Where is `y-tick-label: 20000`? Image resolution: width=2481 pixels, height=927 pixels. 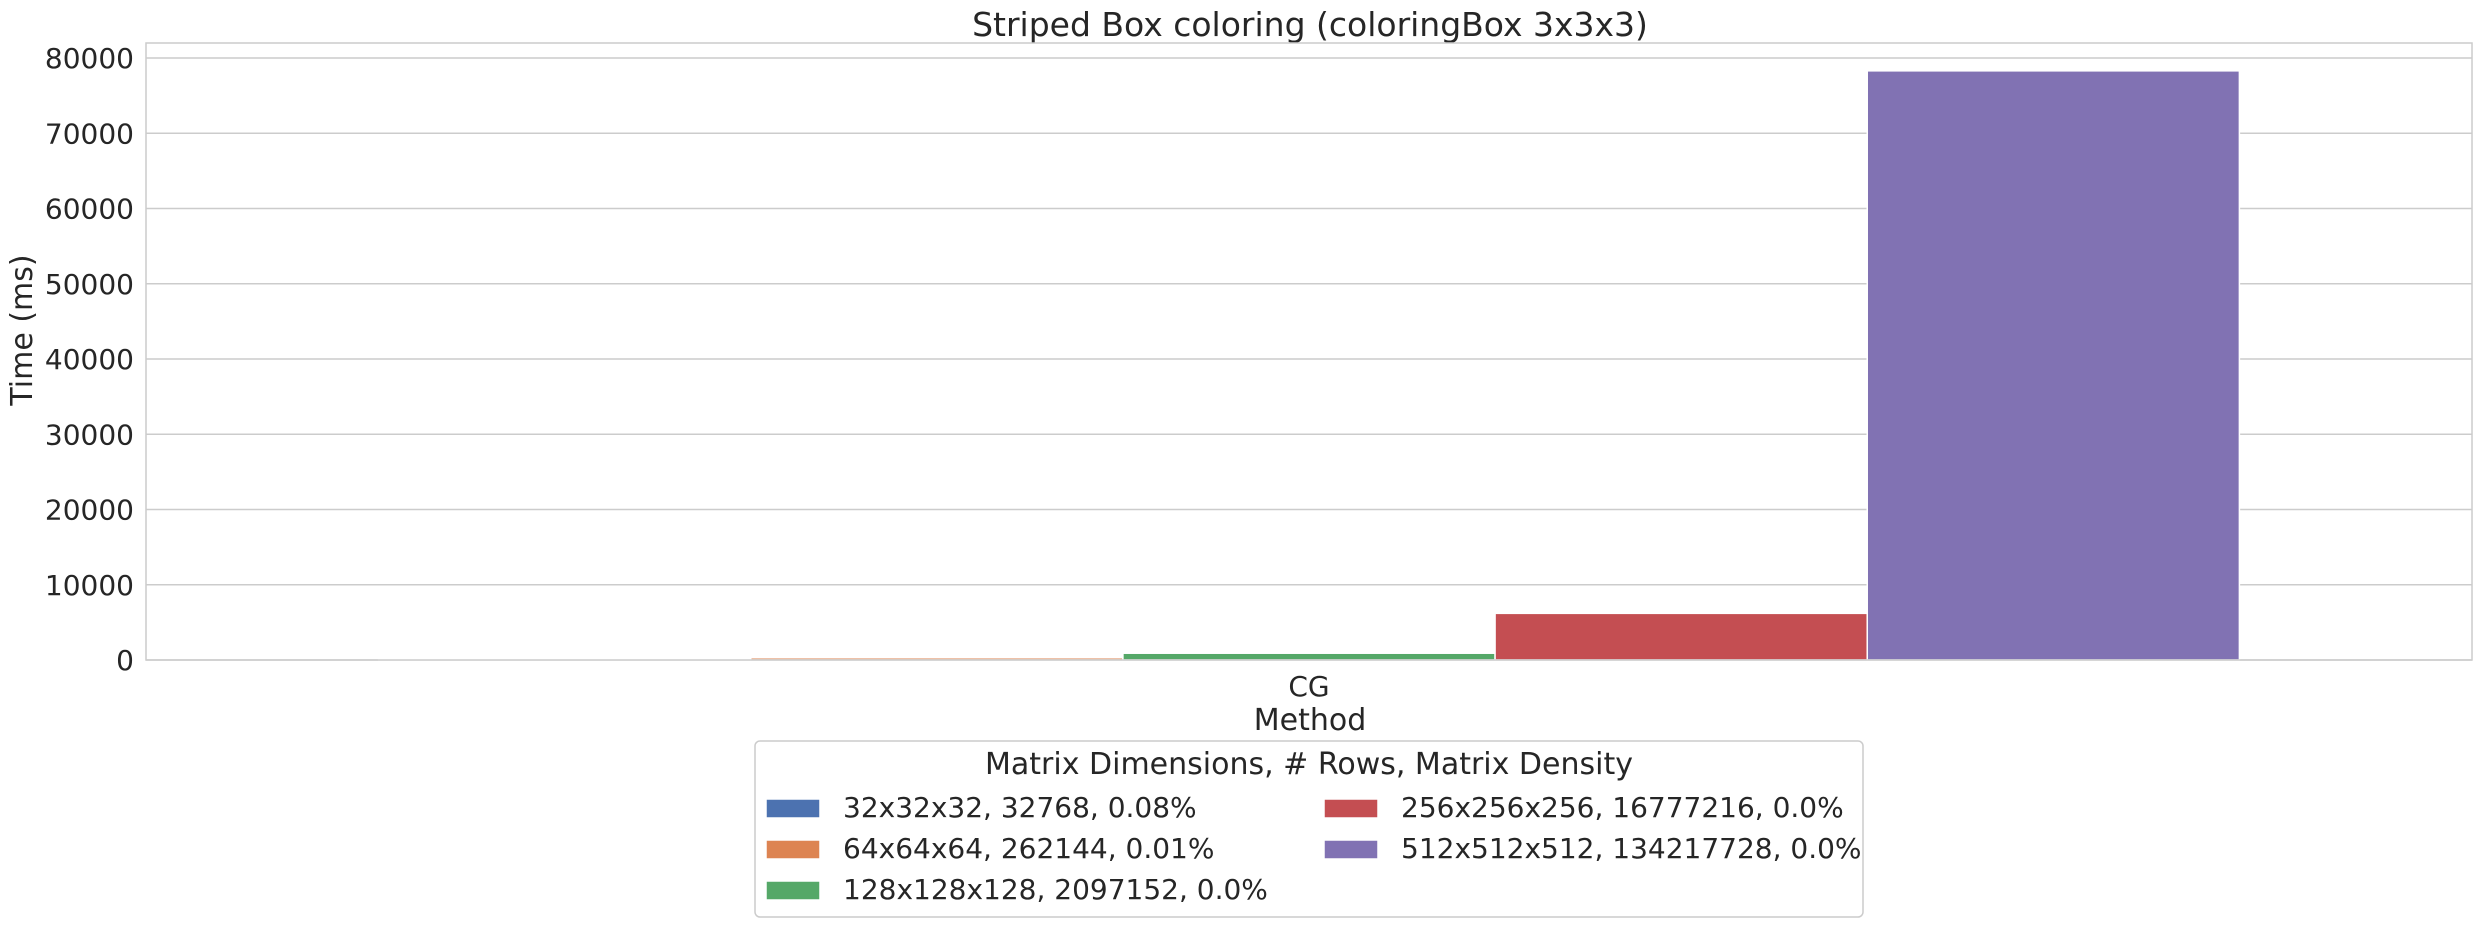
y-tick-label: 20000 is located at coordinates (89, 510).